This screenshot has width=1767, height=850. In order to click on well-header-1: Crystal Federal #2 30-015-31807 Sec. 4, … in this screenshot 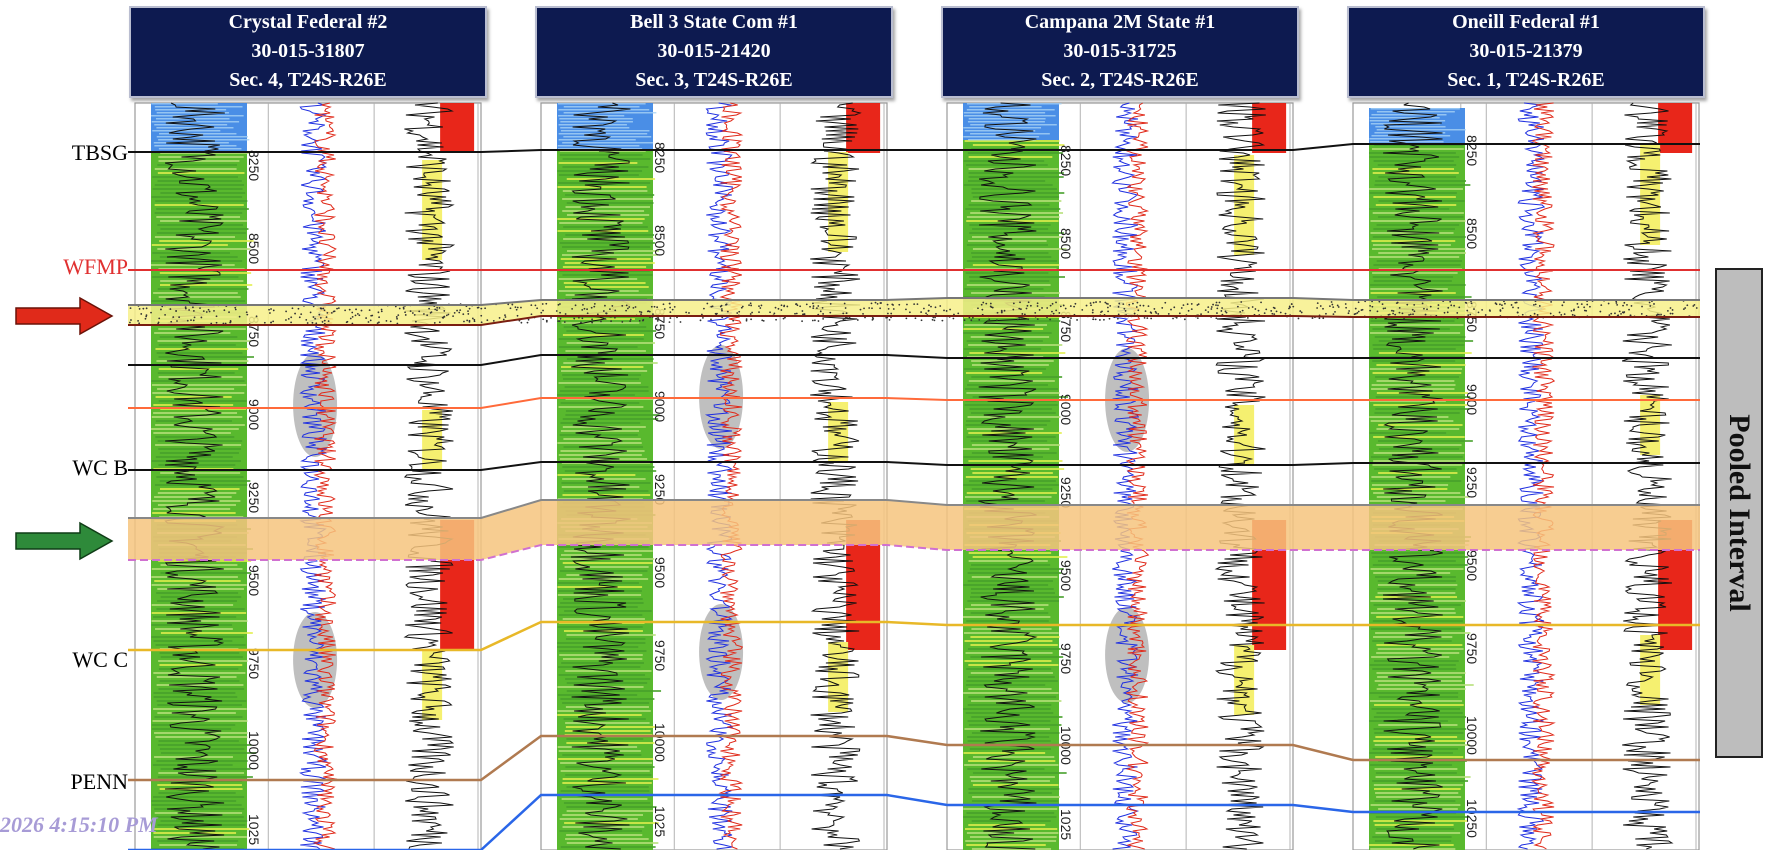, I will do `click(308, 52)`.